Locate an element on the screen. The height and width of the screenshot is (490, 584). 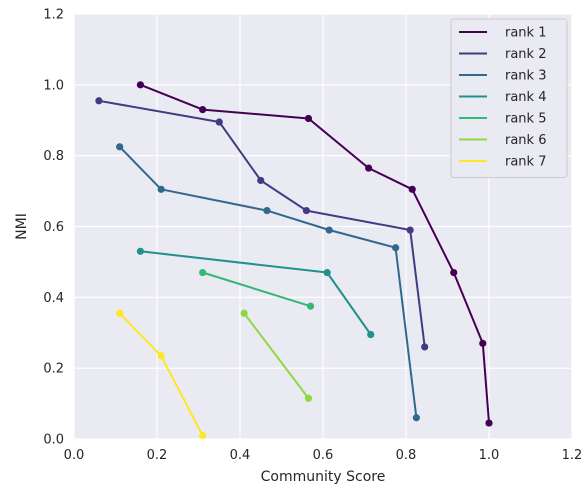
y-tick-label: 0.8 is located at coordinates (53, 156).